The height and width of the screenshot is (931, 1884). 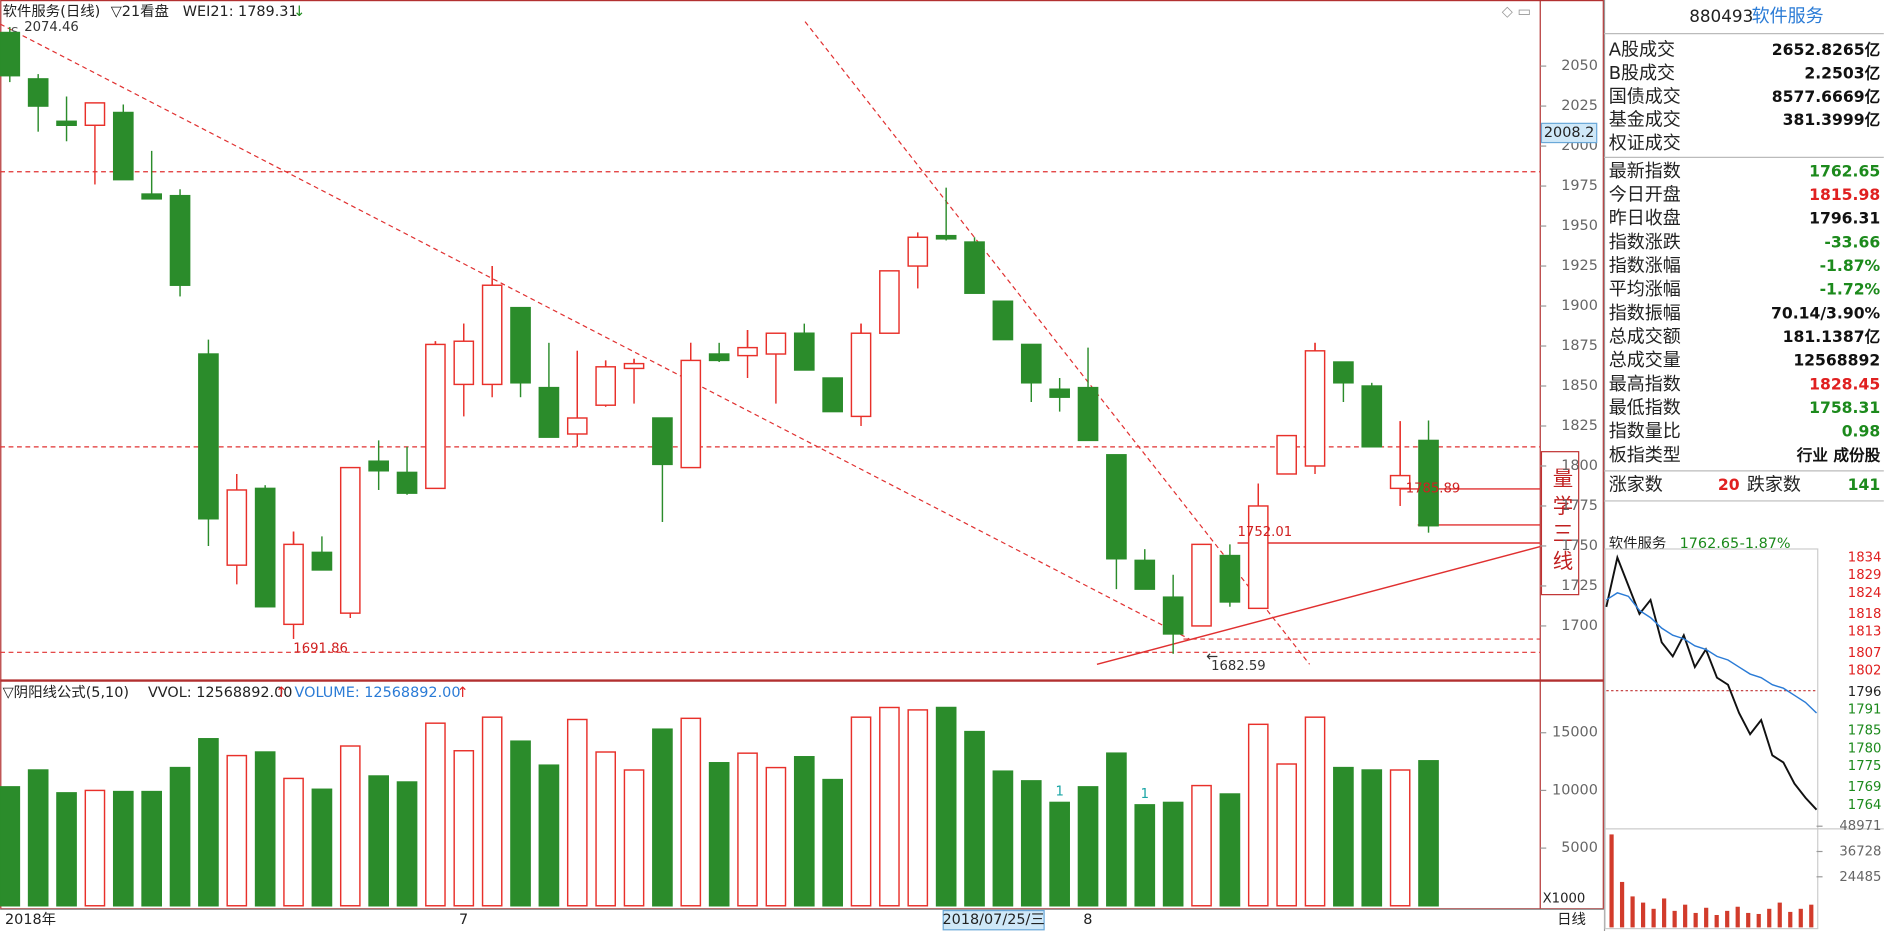 What do you see at coordinates (1844, 219) in the screenshot?
I see `quote-value: 1796.31` at bounding box center [1844, 219].